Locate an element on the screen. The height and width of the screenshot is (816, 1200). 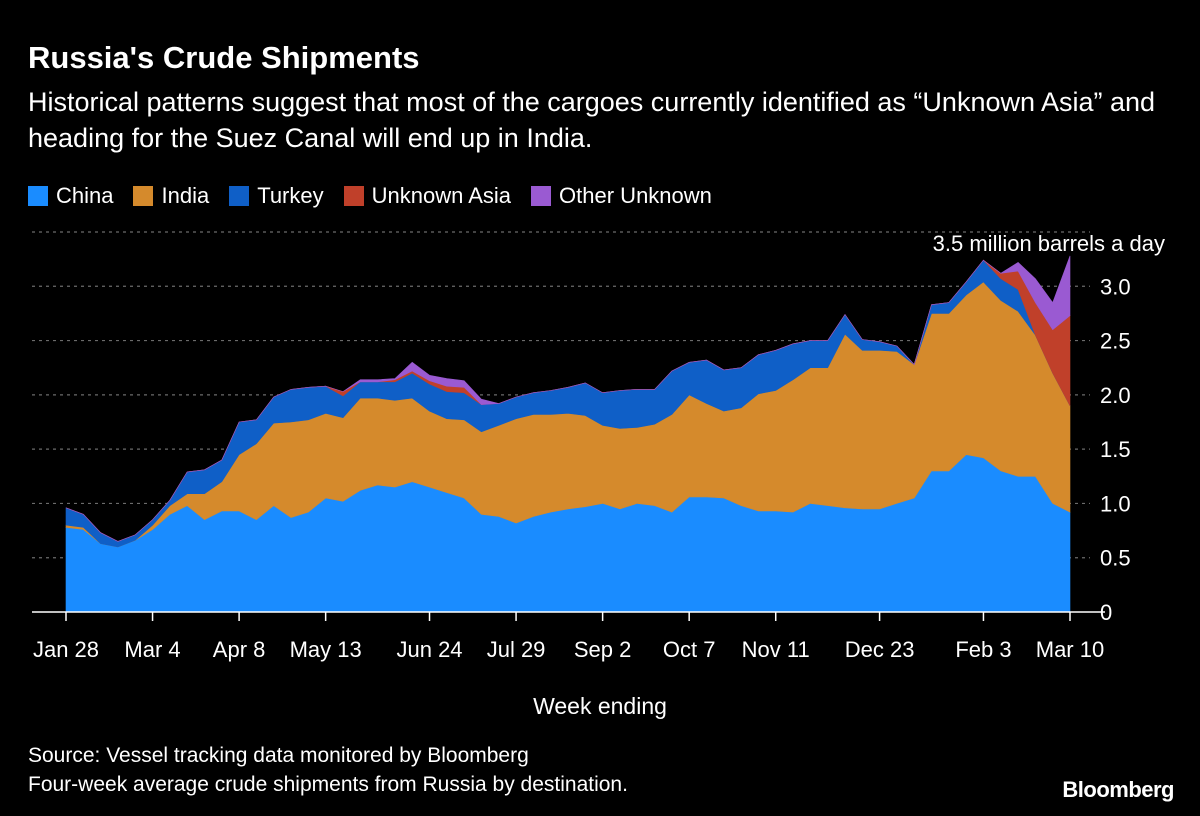
y-tick-label: 2.5 is located at coordinates (1115, 341).